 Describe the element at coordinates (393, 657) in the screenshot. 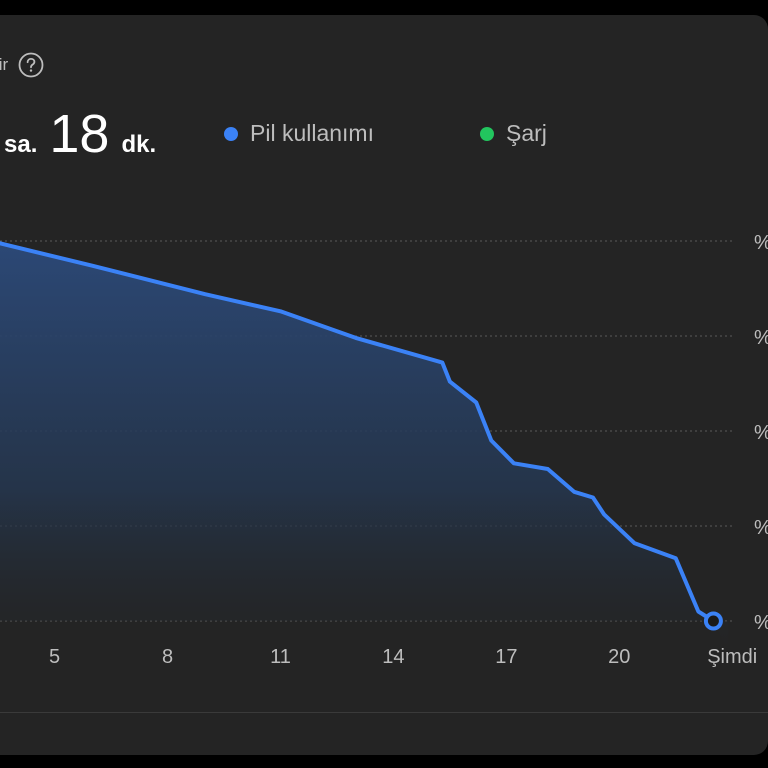

I see `x-tick-label: 14` at that location.